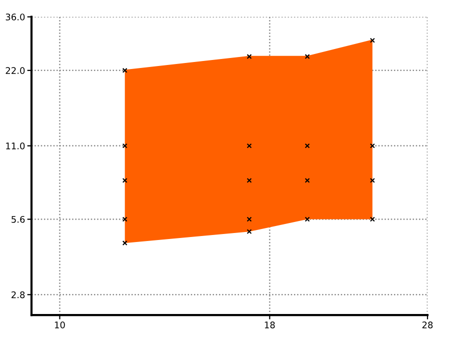 This screenshot has height=337, width=450. Describe the element at coordinates (15, 17) in the screenshot. I see `y-tick-label: 36.0` at that location.